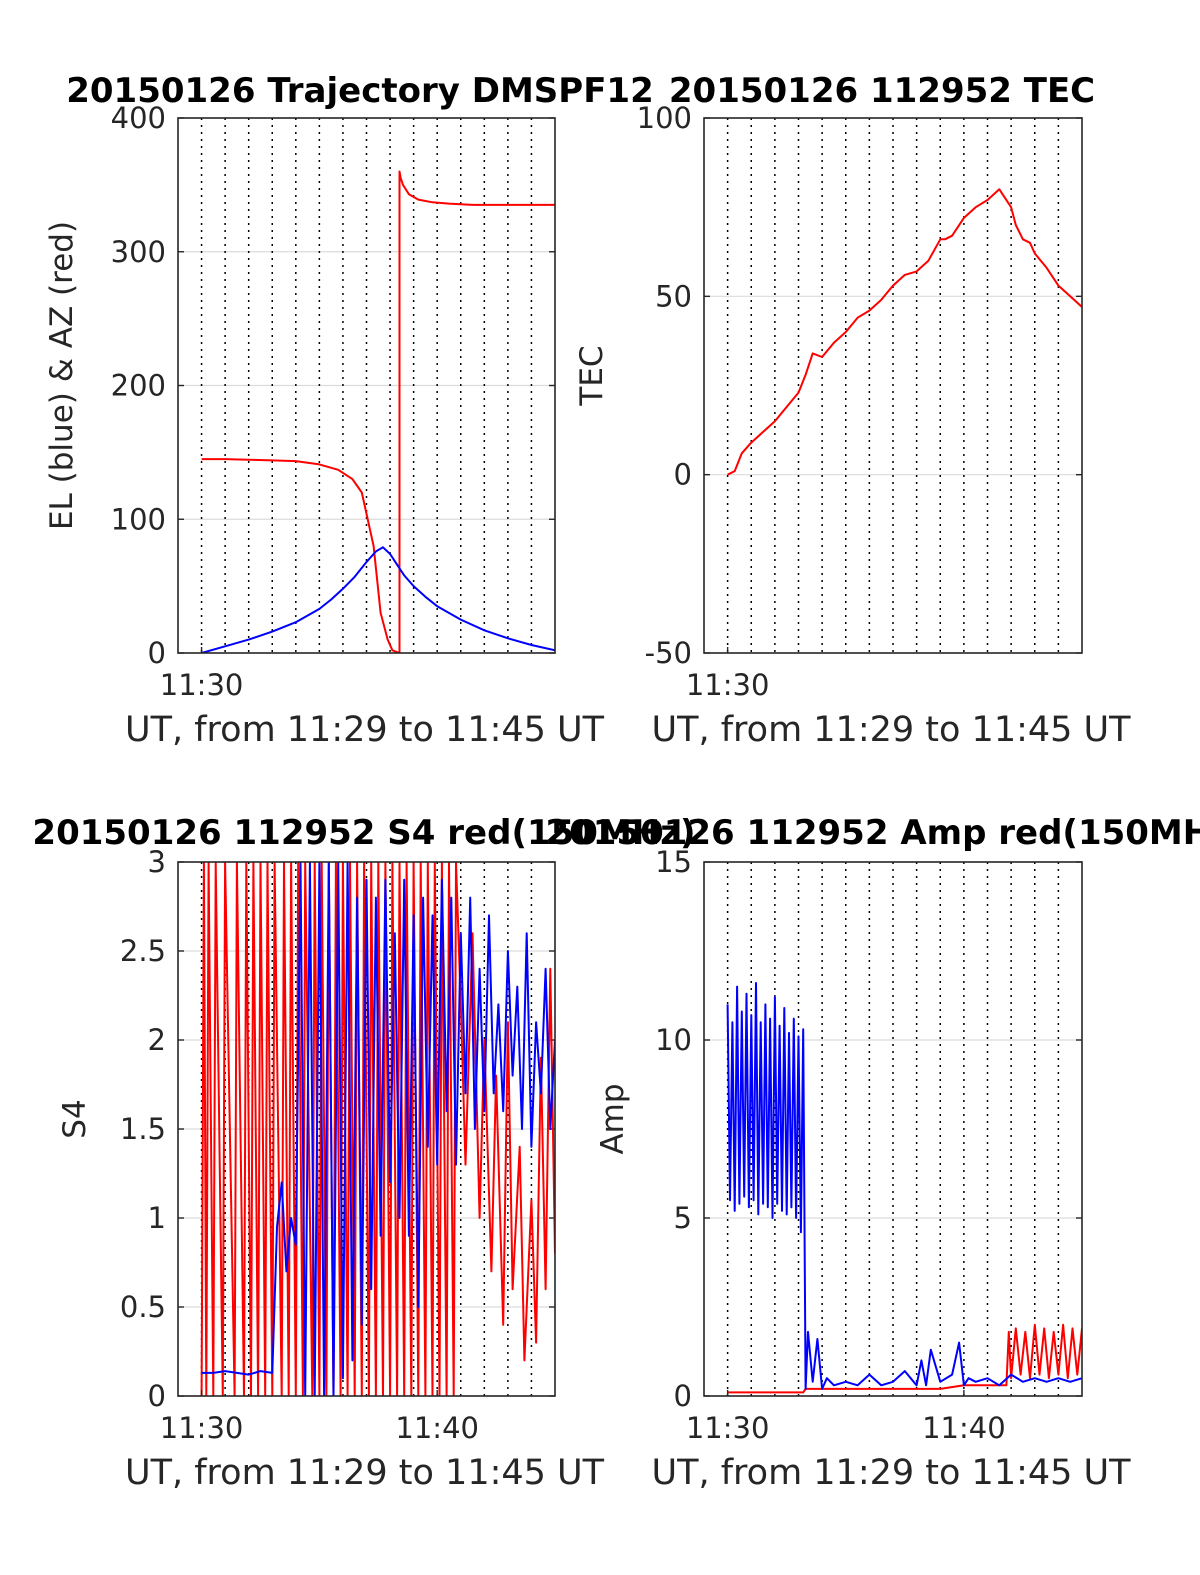 Image resolution: width=1200 pixels, height=1575 pixels. Describe the element at coordinates (673, 862) in the screenshot. I see `y-tick-label: 15` at that location.